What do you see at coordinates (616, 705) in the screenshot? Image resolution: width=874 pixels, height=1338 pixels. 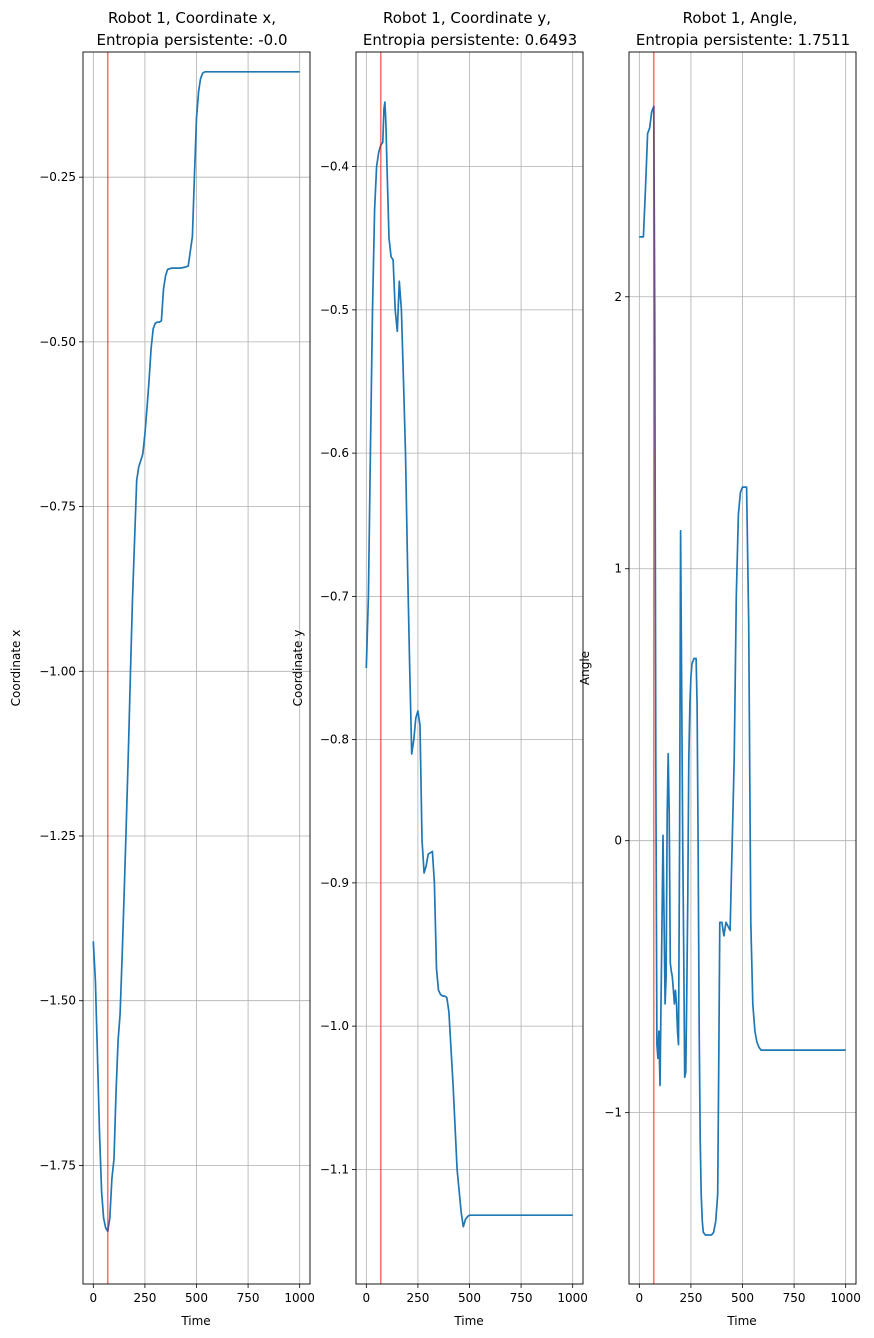 I see `y-axis: −1 0 1 2` at bounding box center [616, 705].